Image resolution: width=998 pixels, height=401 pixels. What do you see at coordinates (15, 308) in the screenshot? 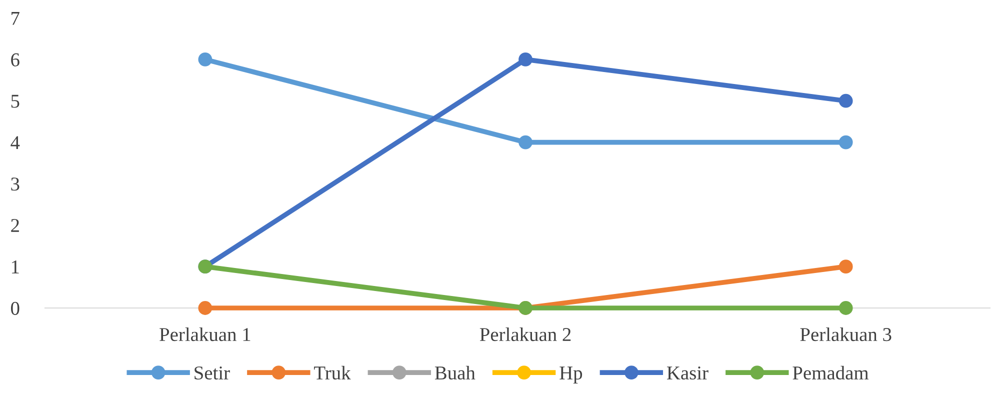
I see `y-tick-label: 0` at bounding box center [15, 308].